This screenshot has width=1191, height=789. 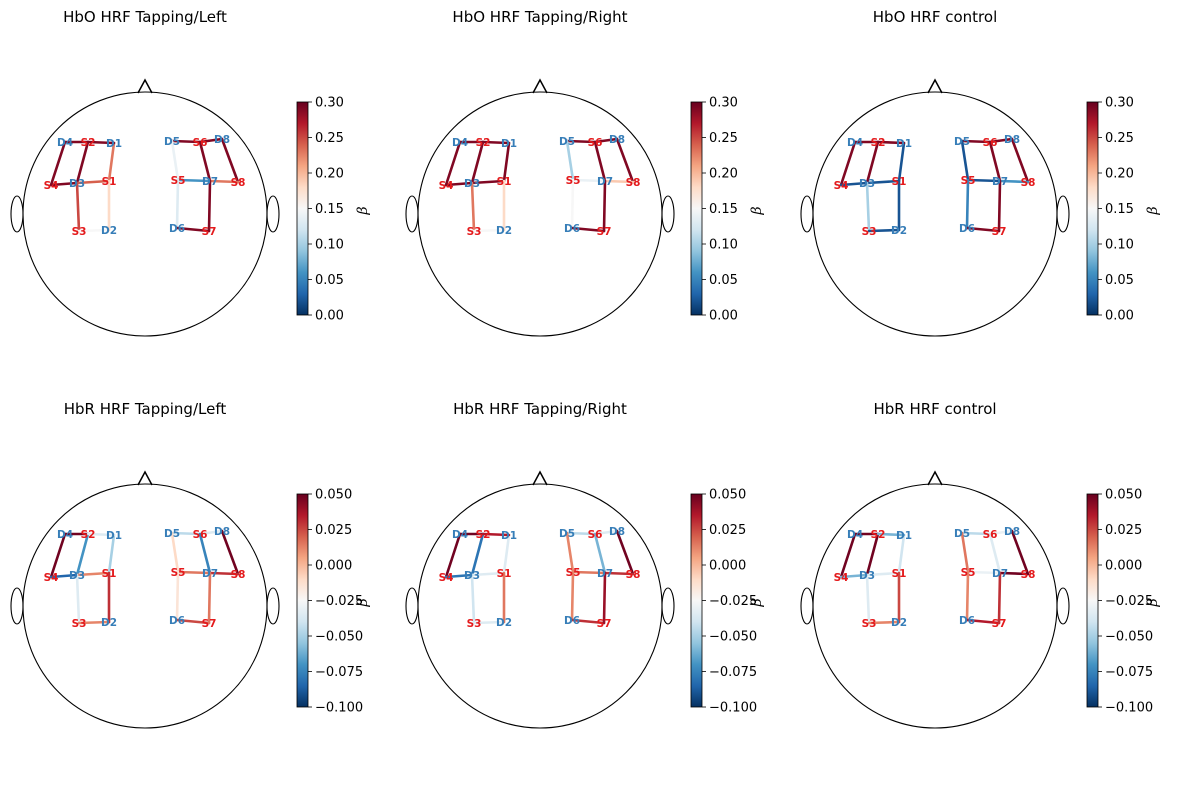 What do you see at coordinates (94, 230) in the screenshot?
I see `channel-s3-d2` at bounding box center [94, 230].